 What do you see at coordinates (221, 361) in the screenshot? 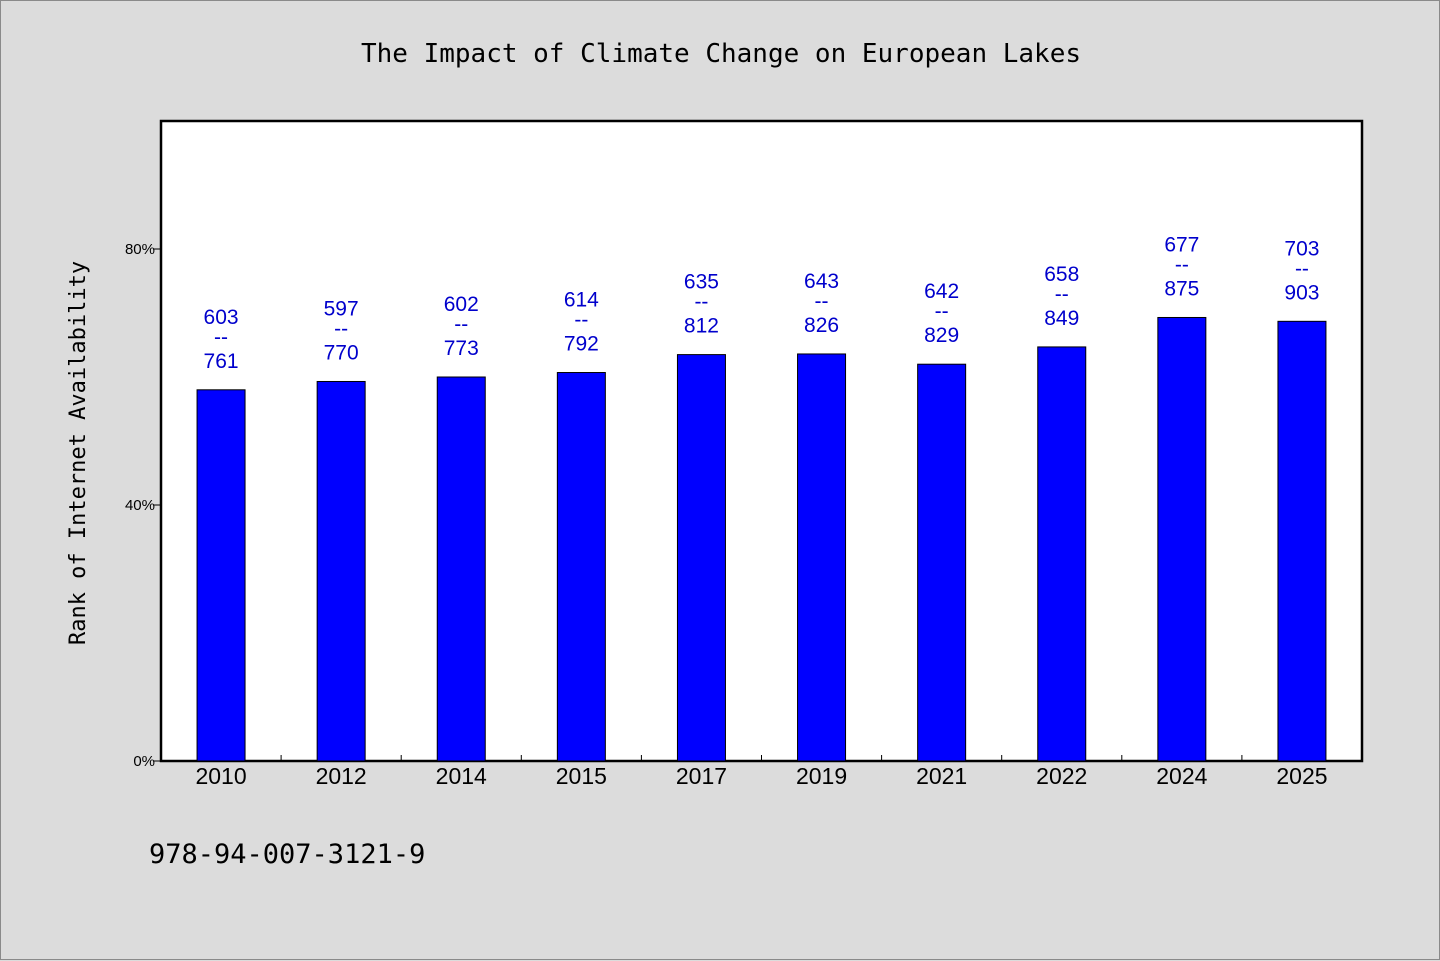
I see `data-label-bottom: 761` at bounding box center [221, 361].